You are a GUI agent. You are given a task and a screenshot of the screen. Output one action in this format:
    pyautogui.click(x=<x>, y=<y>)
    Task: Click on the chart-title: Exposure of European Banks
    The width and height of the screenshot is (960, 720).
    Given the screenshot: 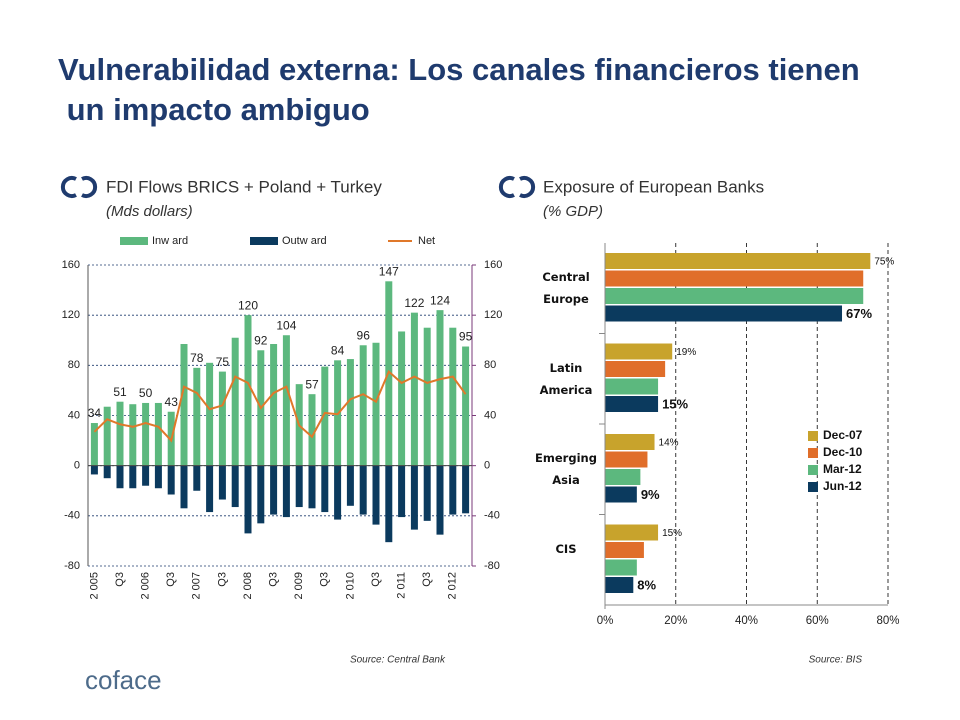 What is the action you would take?
    pyautogui.click(x=653, y=186)
    